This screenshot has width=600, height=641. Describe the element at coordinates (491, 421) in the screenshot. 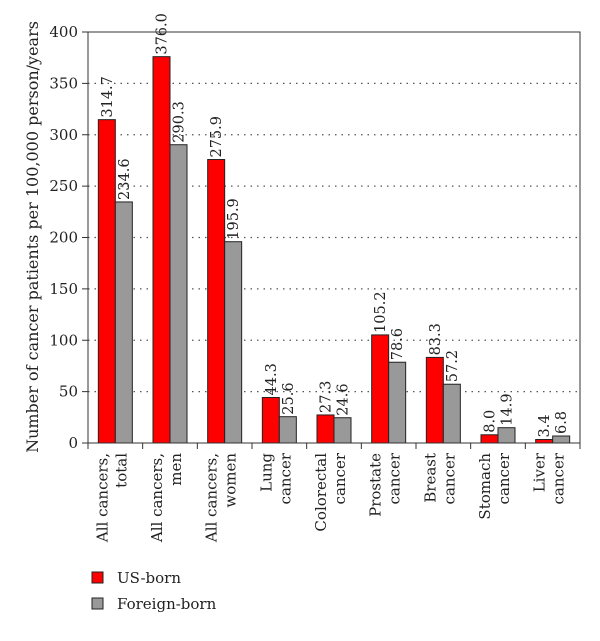

I see `data-label: 8.0` at that location.